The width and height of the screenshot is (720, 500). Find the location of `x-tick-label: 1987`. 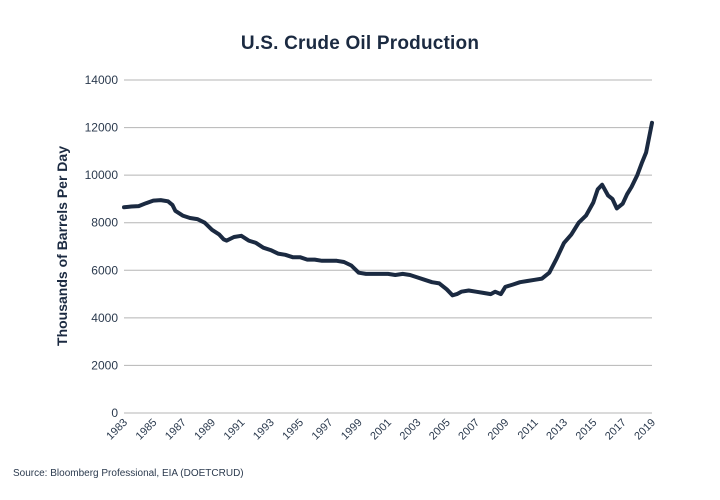

x-tick-label: 1987 is located at coordinates (176, 430).